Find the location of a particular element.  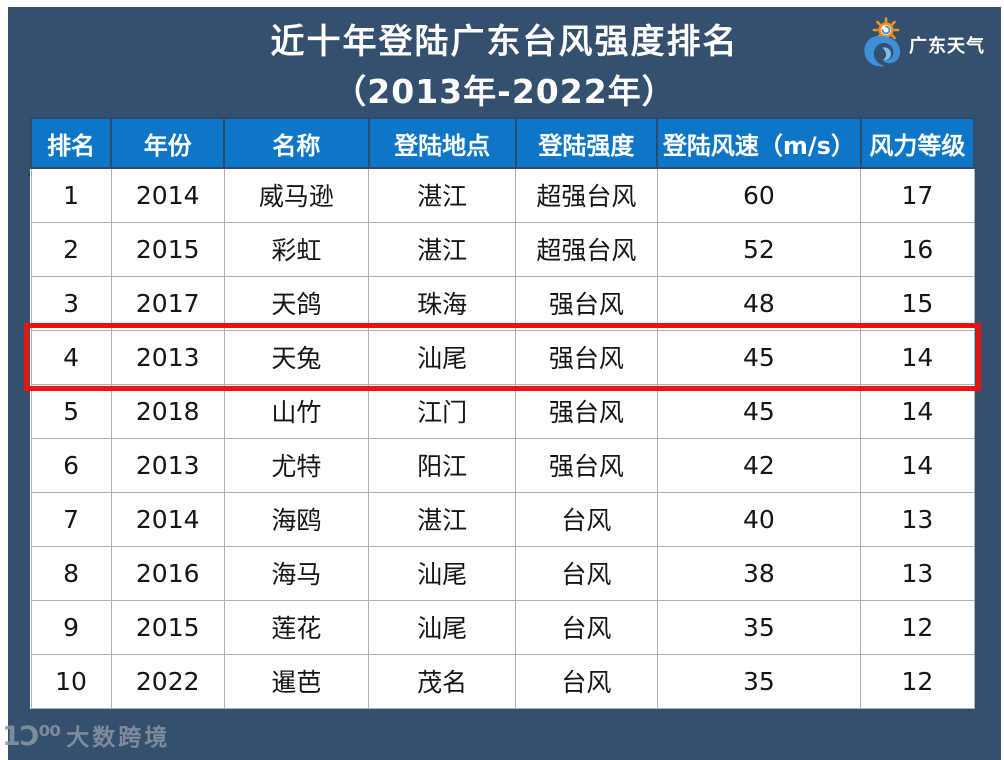

watermark: 1Ɔ⁰⁰ 大数跨境 is located at coordinates (86, 735).